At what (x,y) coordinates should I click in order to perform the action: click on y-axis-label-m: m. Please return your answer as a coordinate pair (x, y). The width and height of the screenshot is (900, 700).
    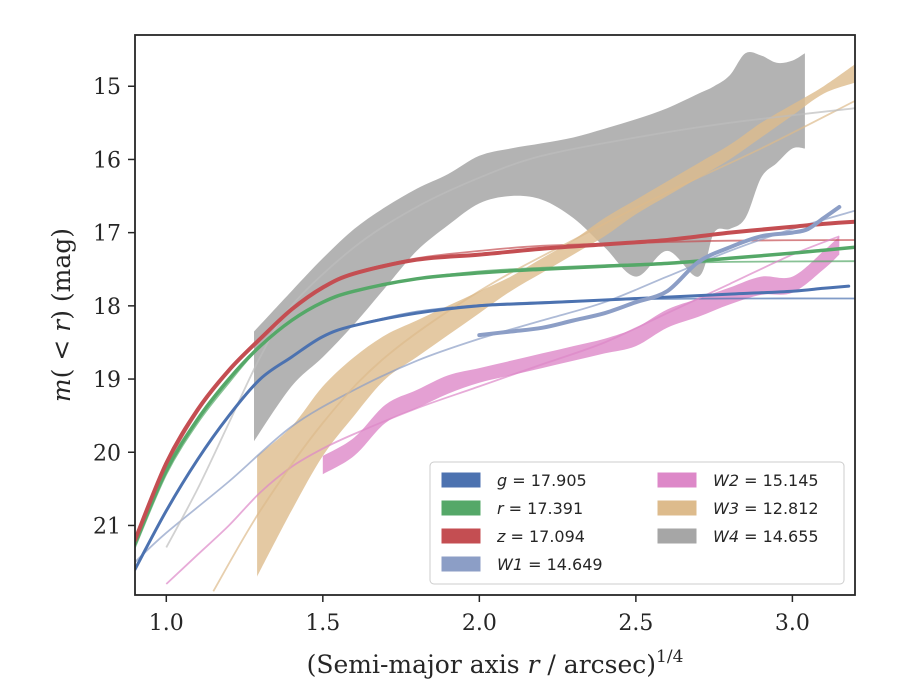
    Looking at the image, I should click on (61, 390).